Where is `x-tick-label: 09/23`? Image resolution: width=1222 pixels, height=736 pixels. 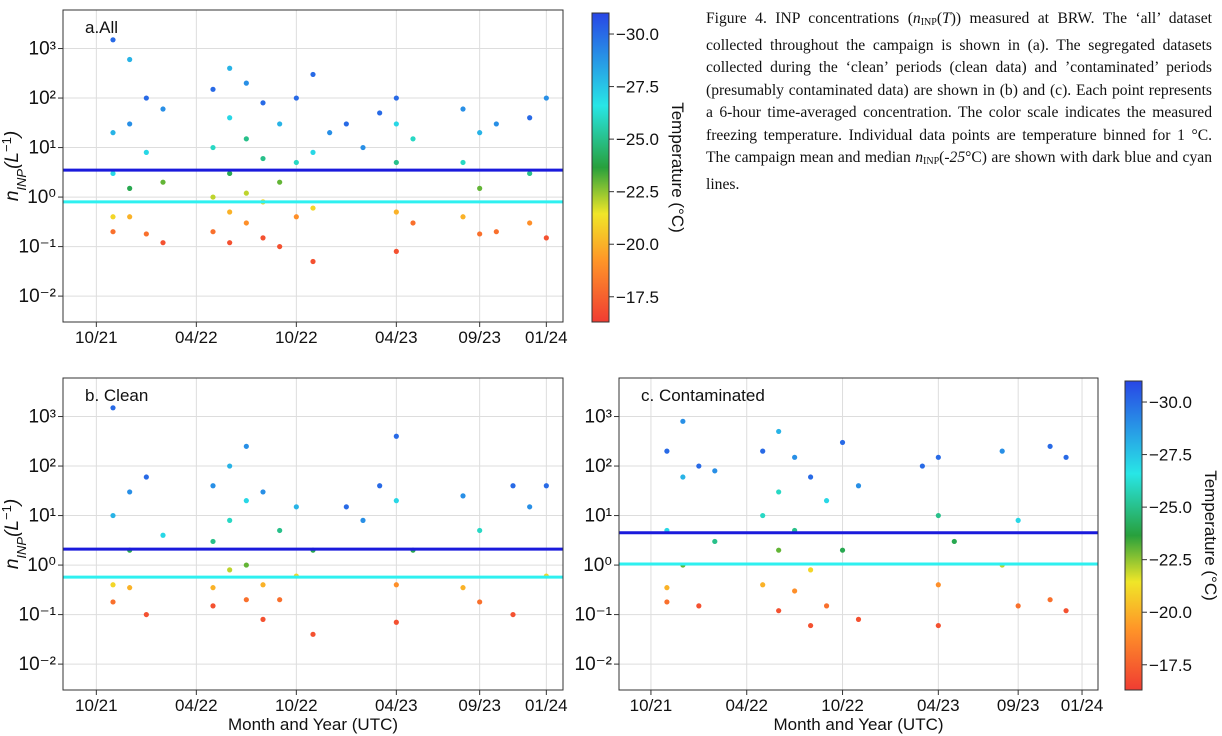 x-tick-label: 09/23 is located at coordinates (479, 337).